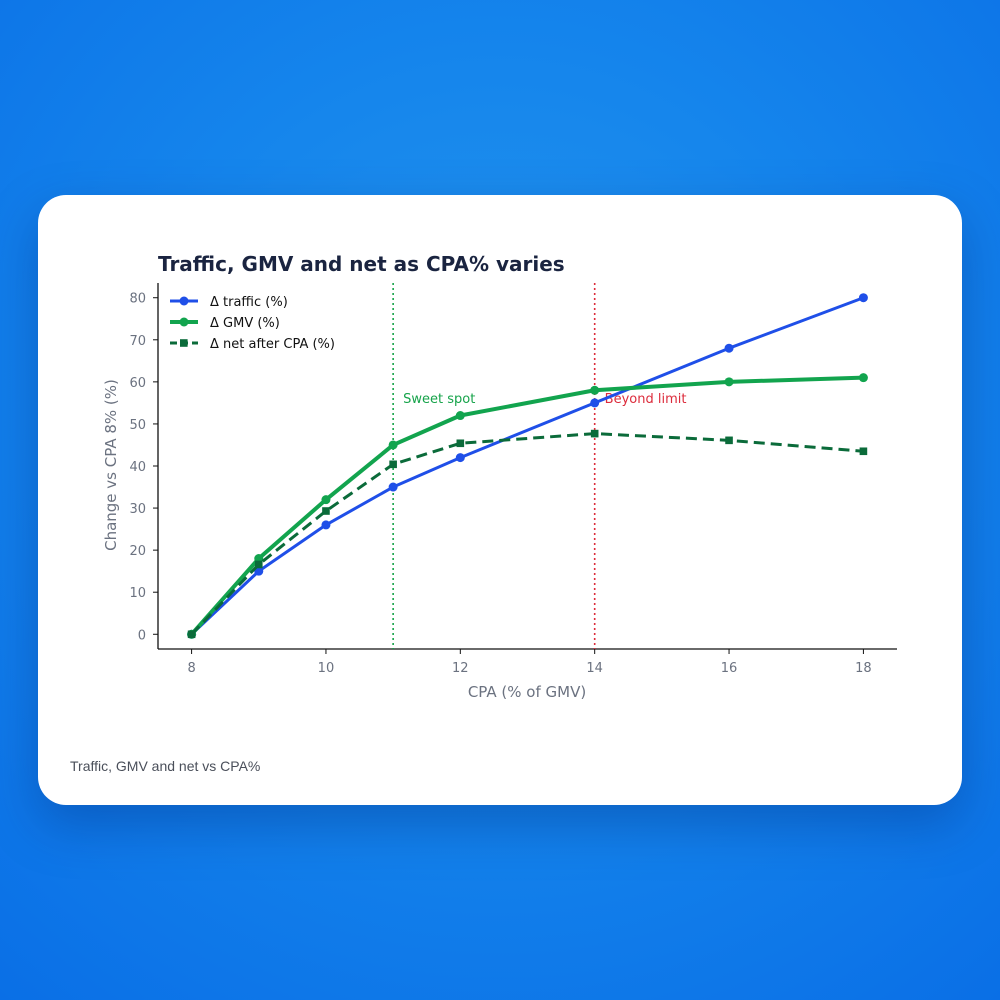  Describe the element at coordinates (142, 635) in the screenshot. I see `y-tick-label: 0` at that location.